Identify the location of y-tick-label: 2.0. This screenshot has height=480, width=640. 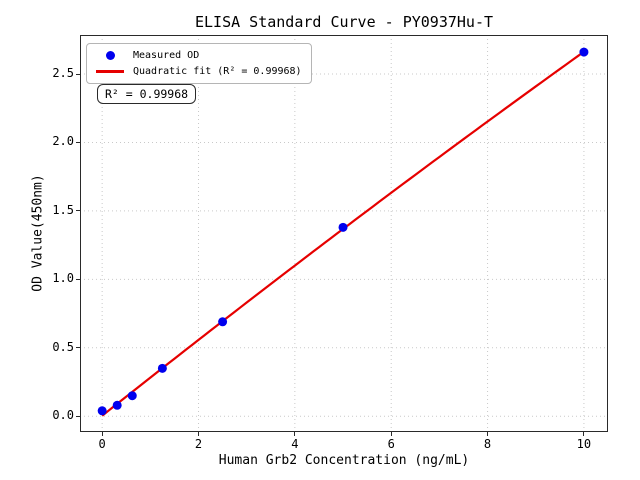
(63, 141).